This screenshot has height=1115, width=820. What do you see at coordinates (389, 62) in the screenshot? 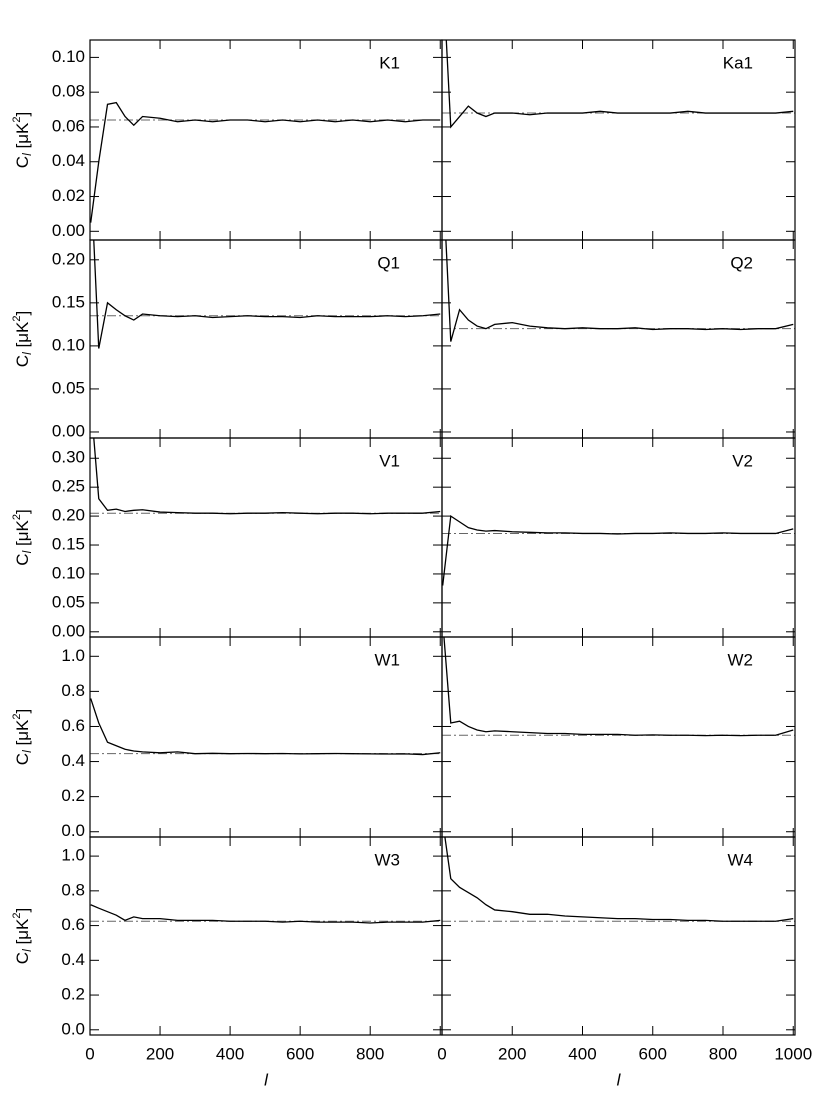
I see `panel-name: K1` at bounding box center [389, 62].